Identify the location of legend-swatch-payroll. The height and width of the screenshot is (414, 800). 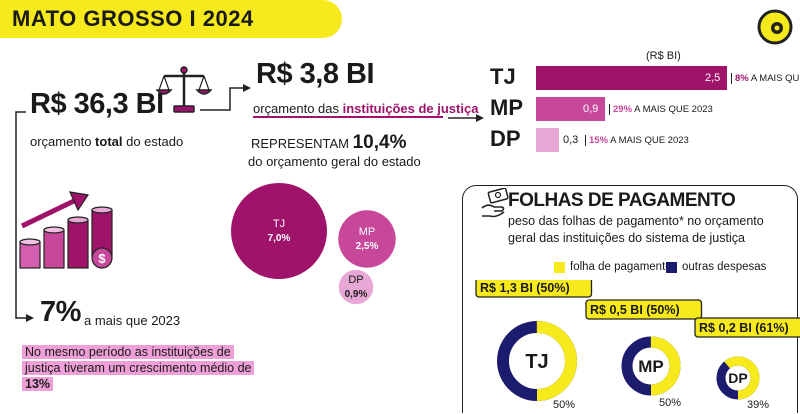
(559, 267).